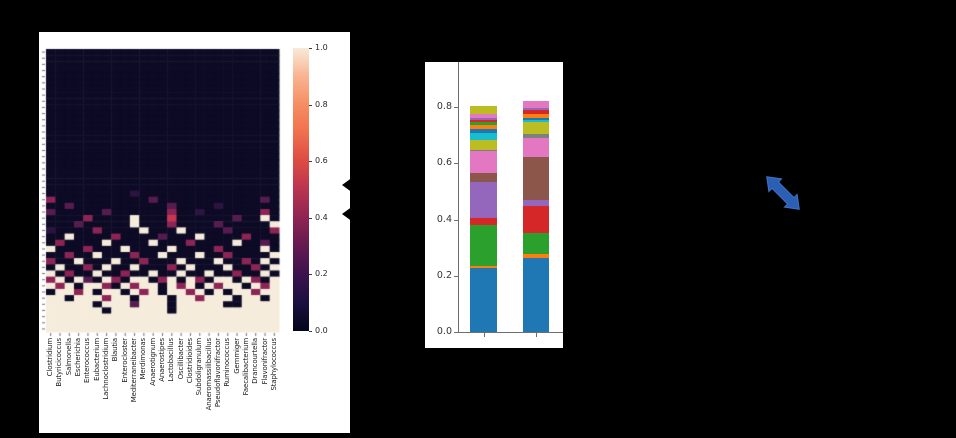  I want to click on bar-figure: 0.0 0.2 0.4 0.6 0.8, so click(494, 205).